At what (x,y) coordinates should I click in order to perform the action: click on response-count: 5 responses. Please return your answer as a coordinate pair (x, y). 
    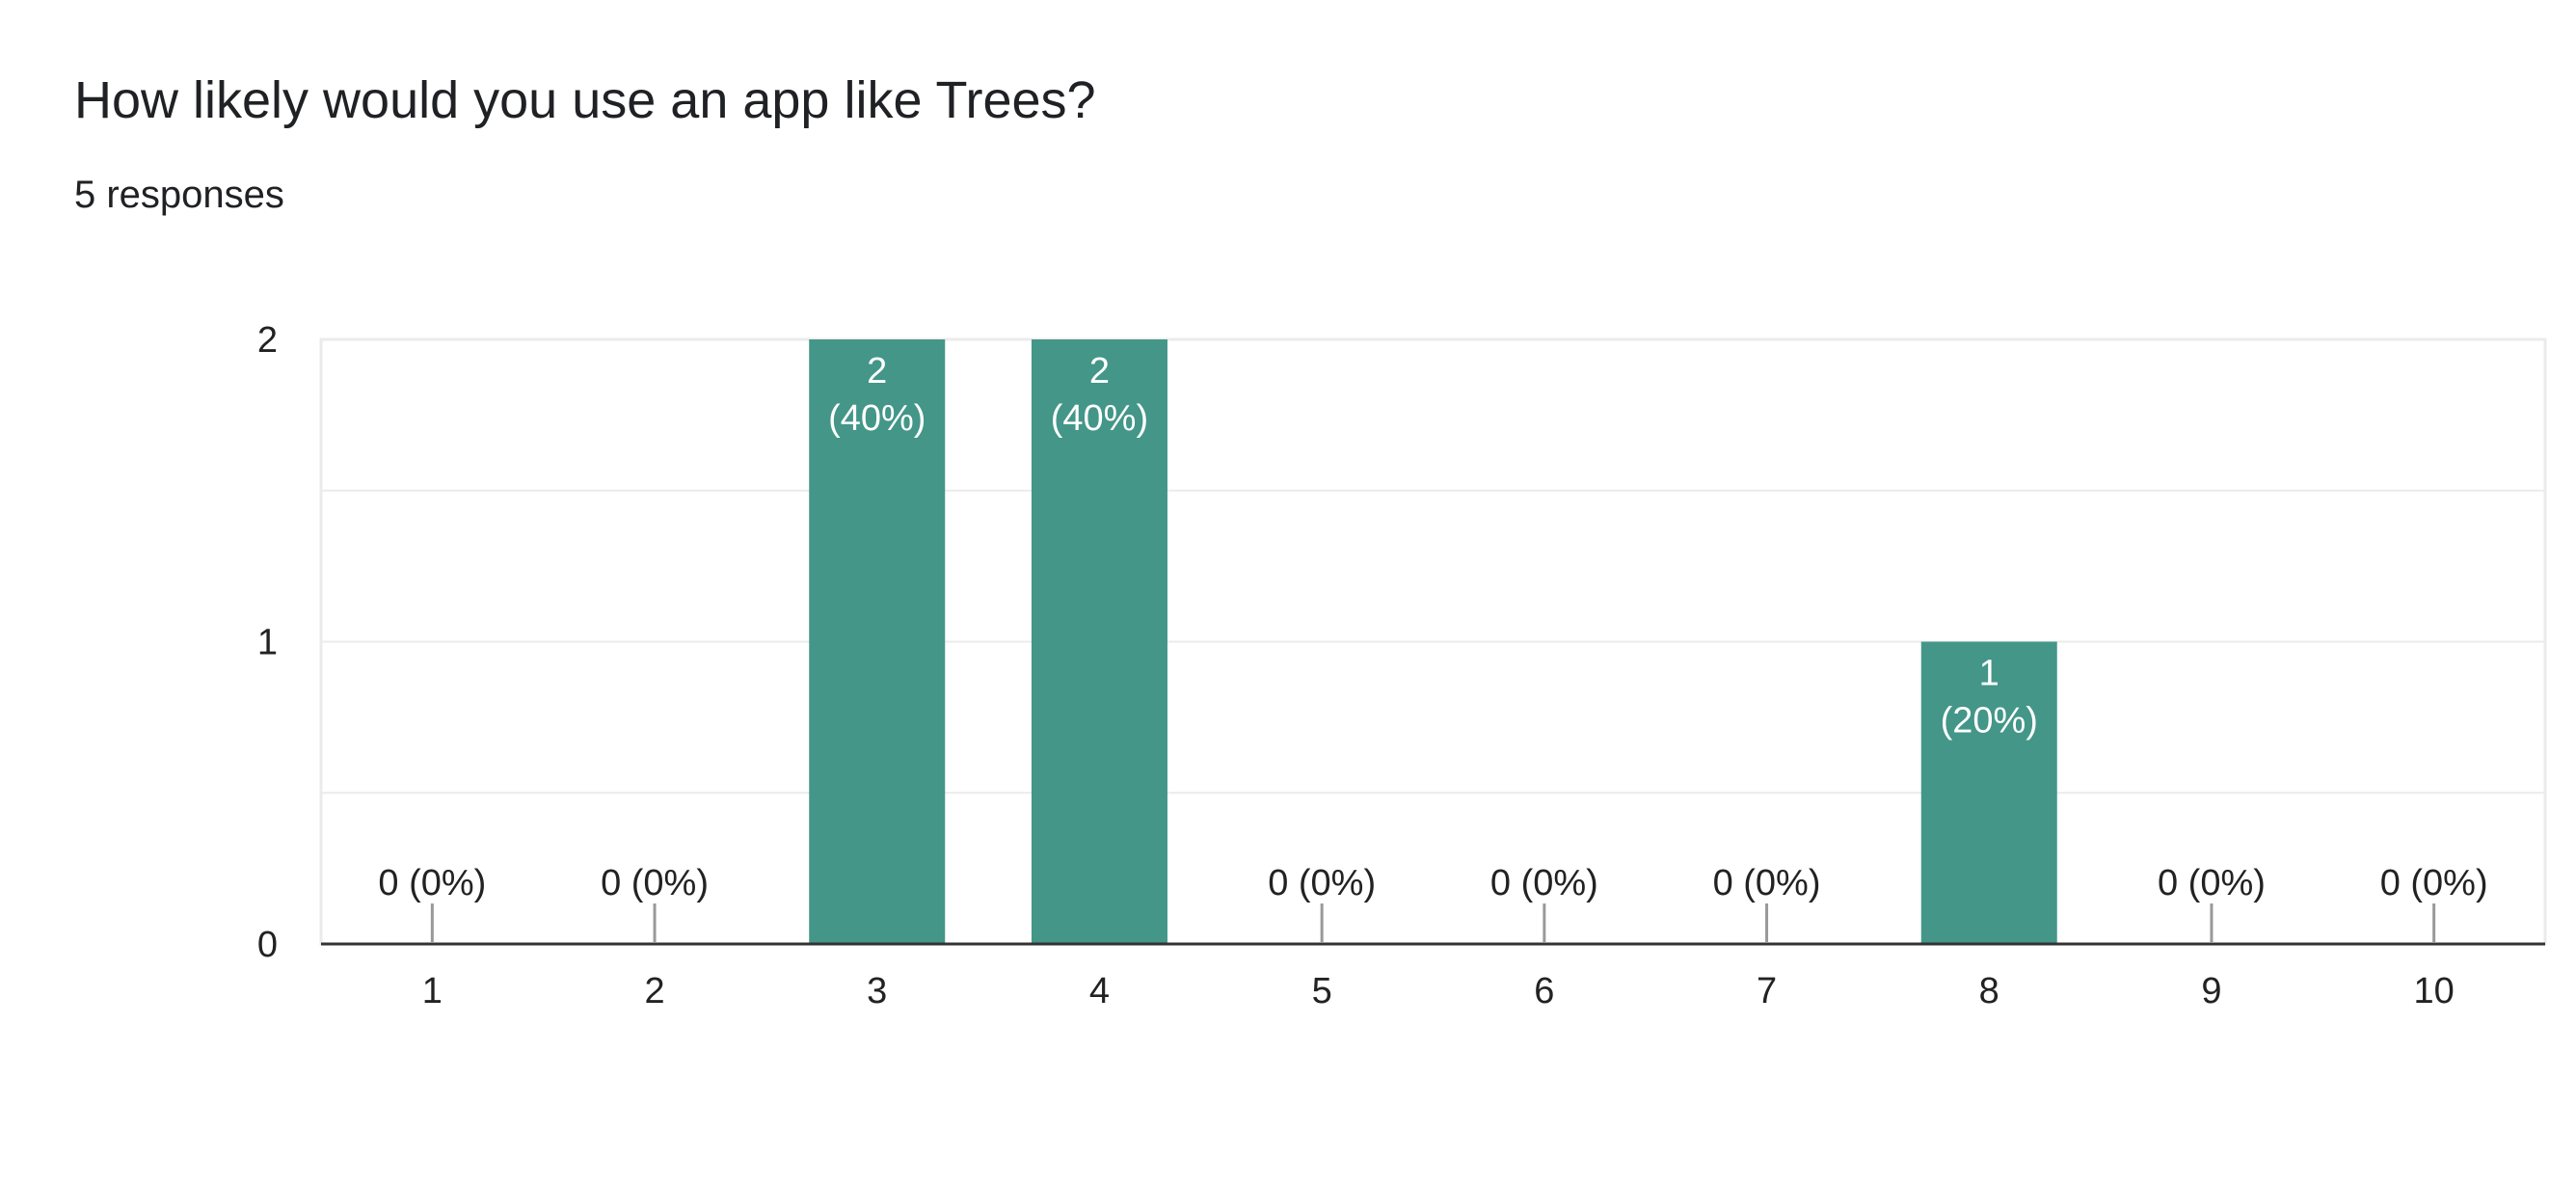
    Looking at the image, I should click on (179, 195).